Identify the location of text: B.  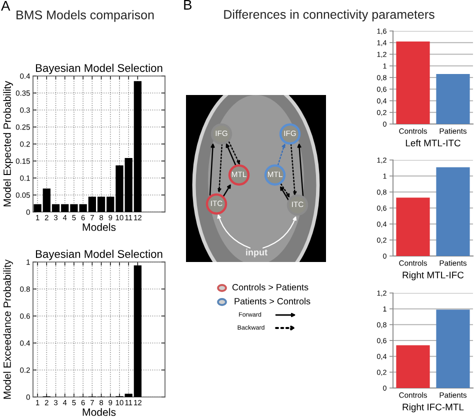
(188, 5).